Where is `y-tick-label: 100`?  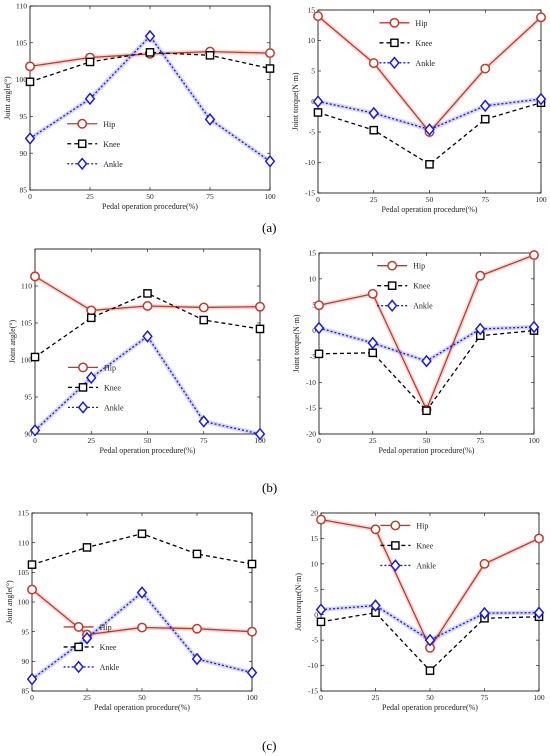 y-tick-label: 100 is located at coordinates (27, 360).